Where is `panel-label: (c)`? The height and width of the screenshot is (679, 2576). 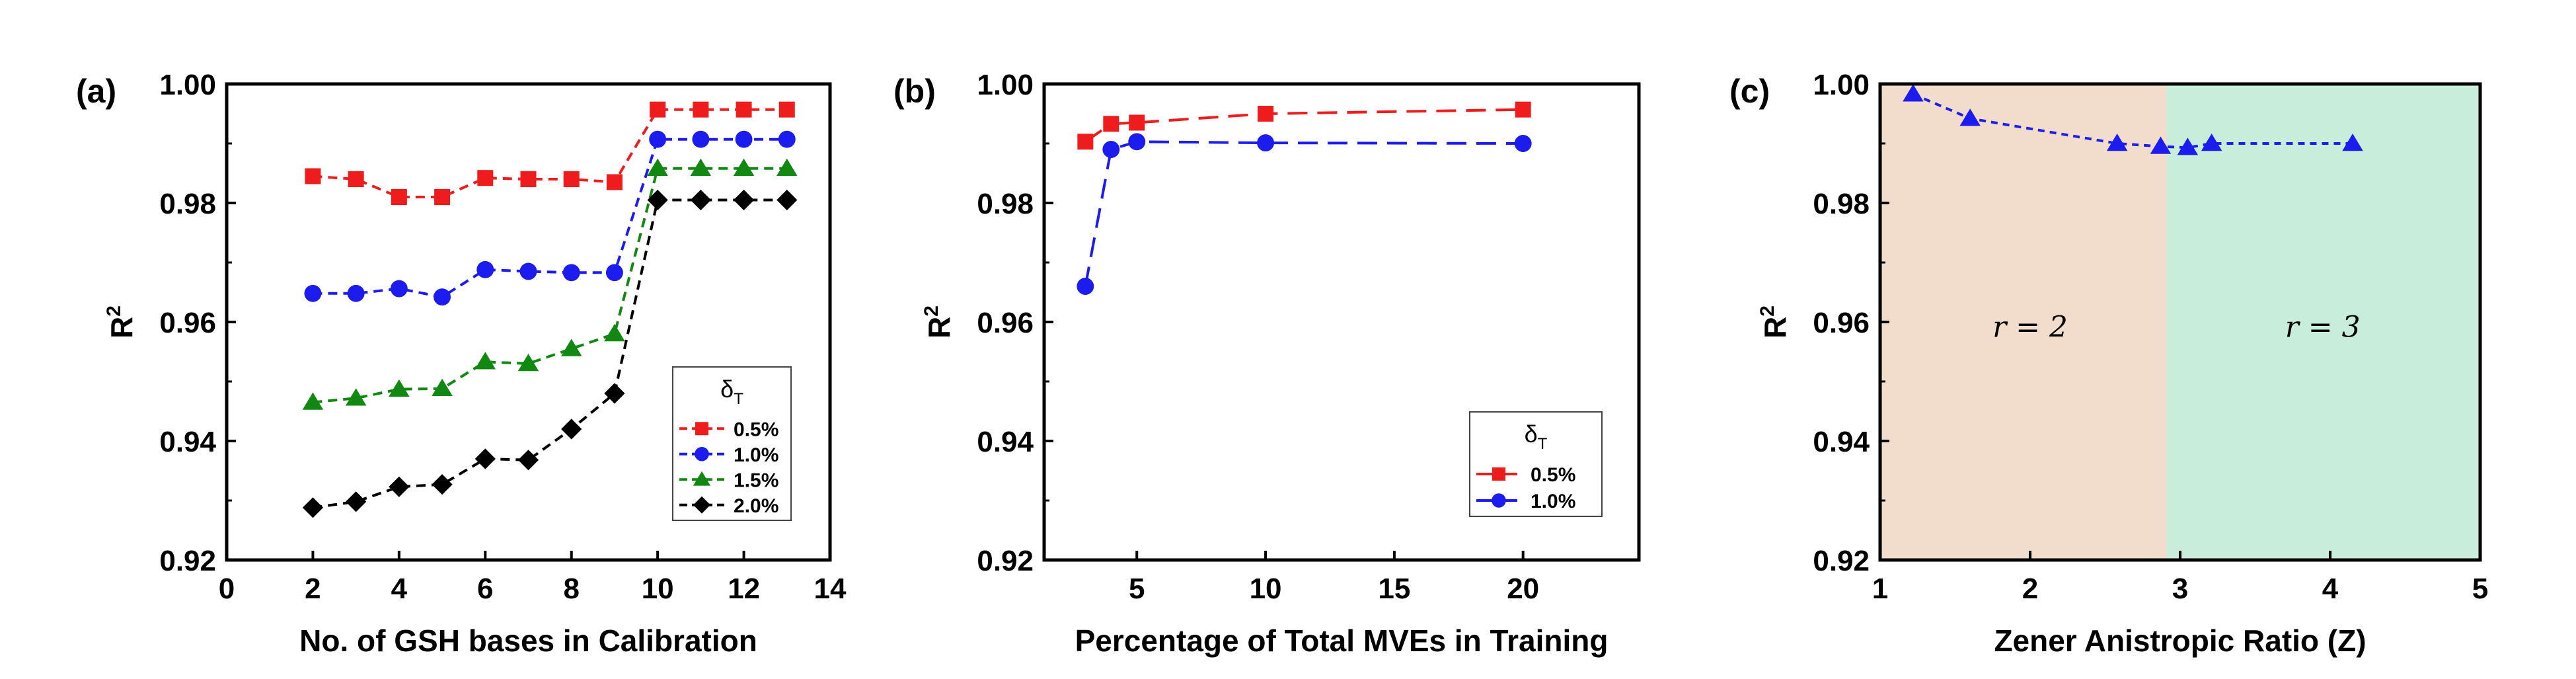 panel-label: (c) is located at coordinates (1749, 91).